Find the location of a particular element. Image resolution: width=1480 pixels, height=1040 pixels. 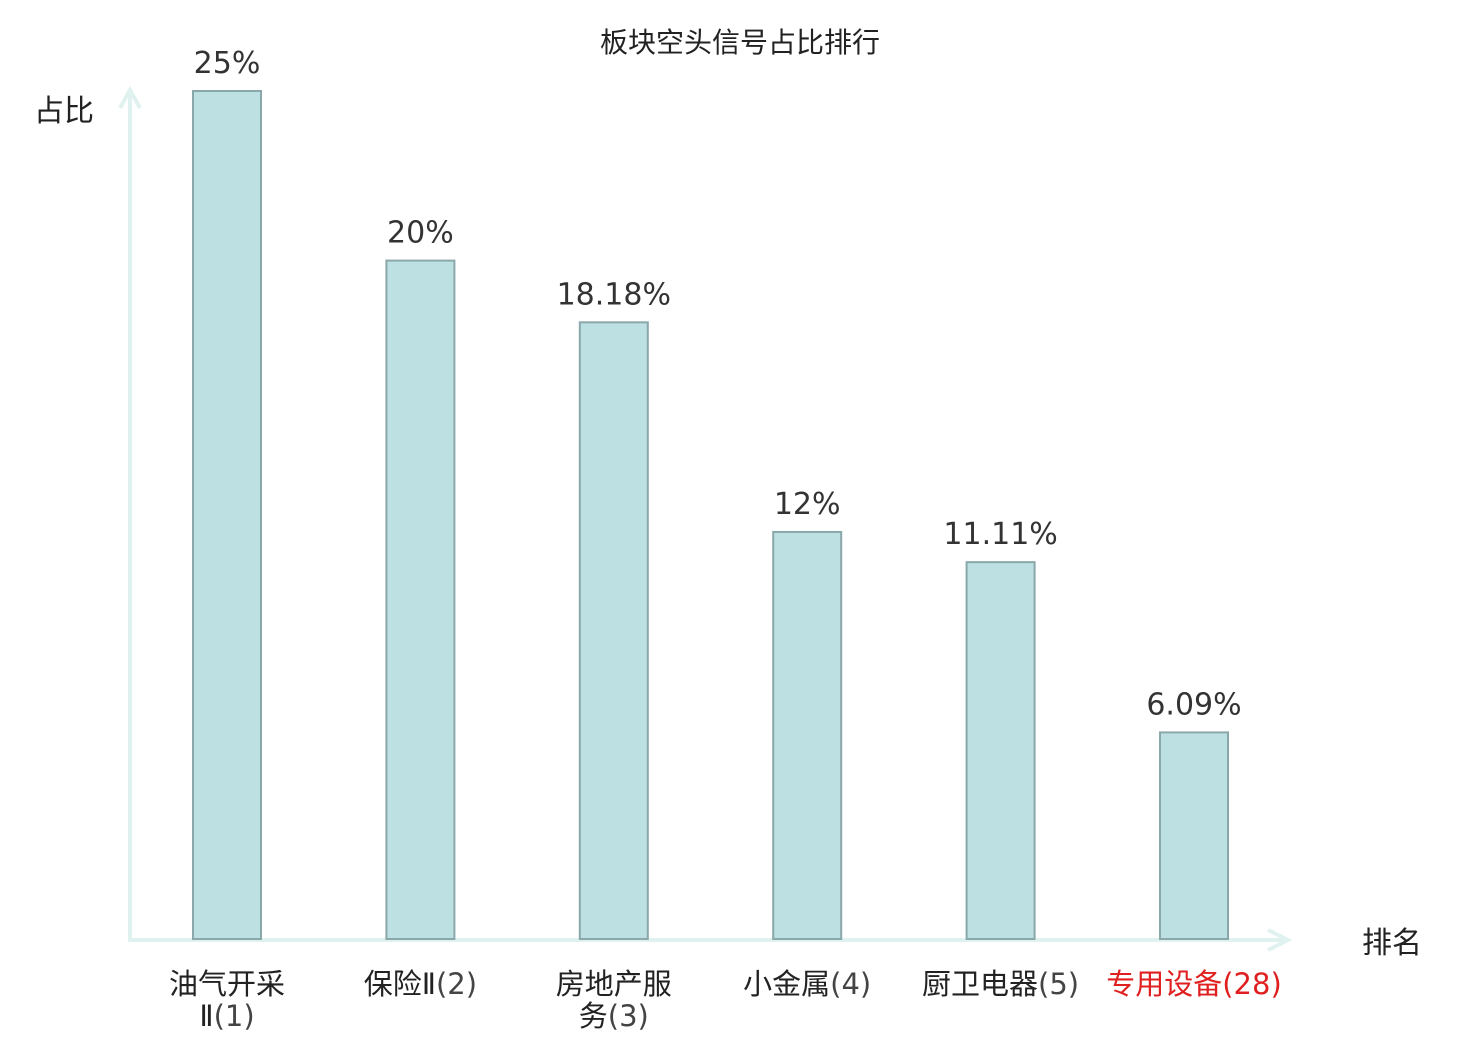

category-label: 务(3) is located at coordinates (614, 1016).